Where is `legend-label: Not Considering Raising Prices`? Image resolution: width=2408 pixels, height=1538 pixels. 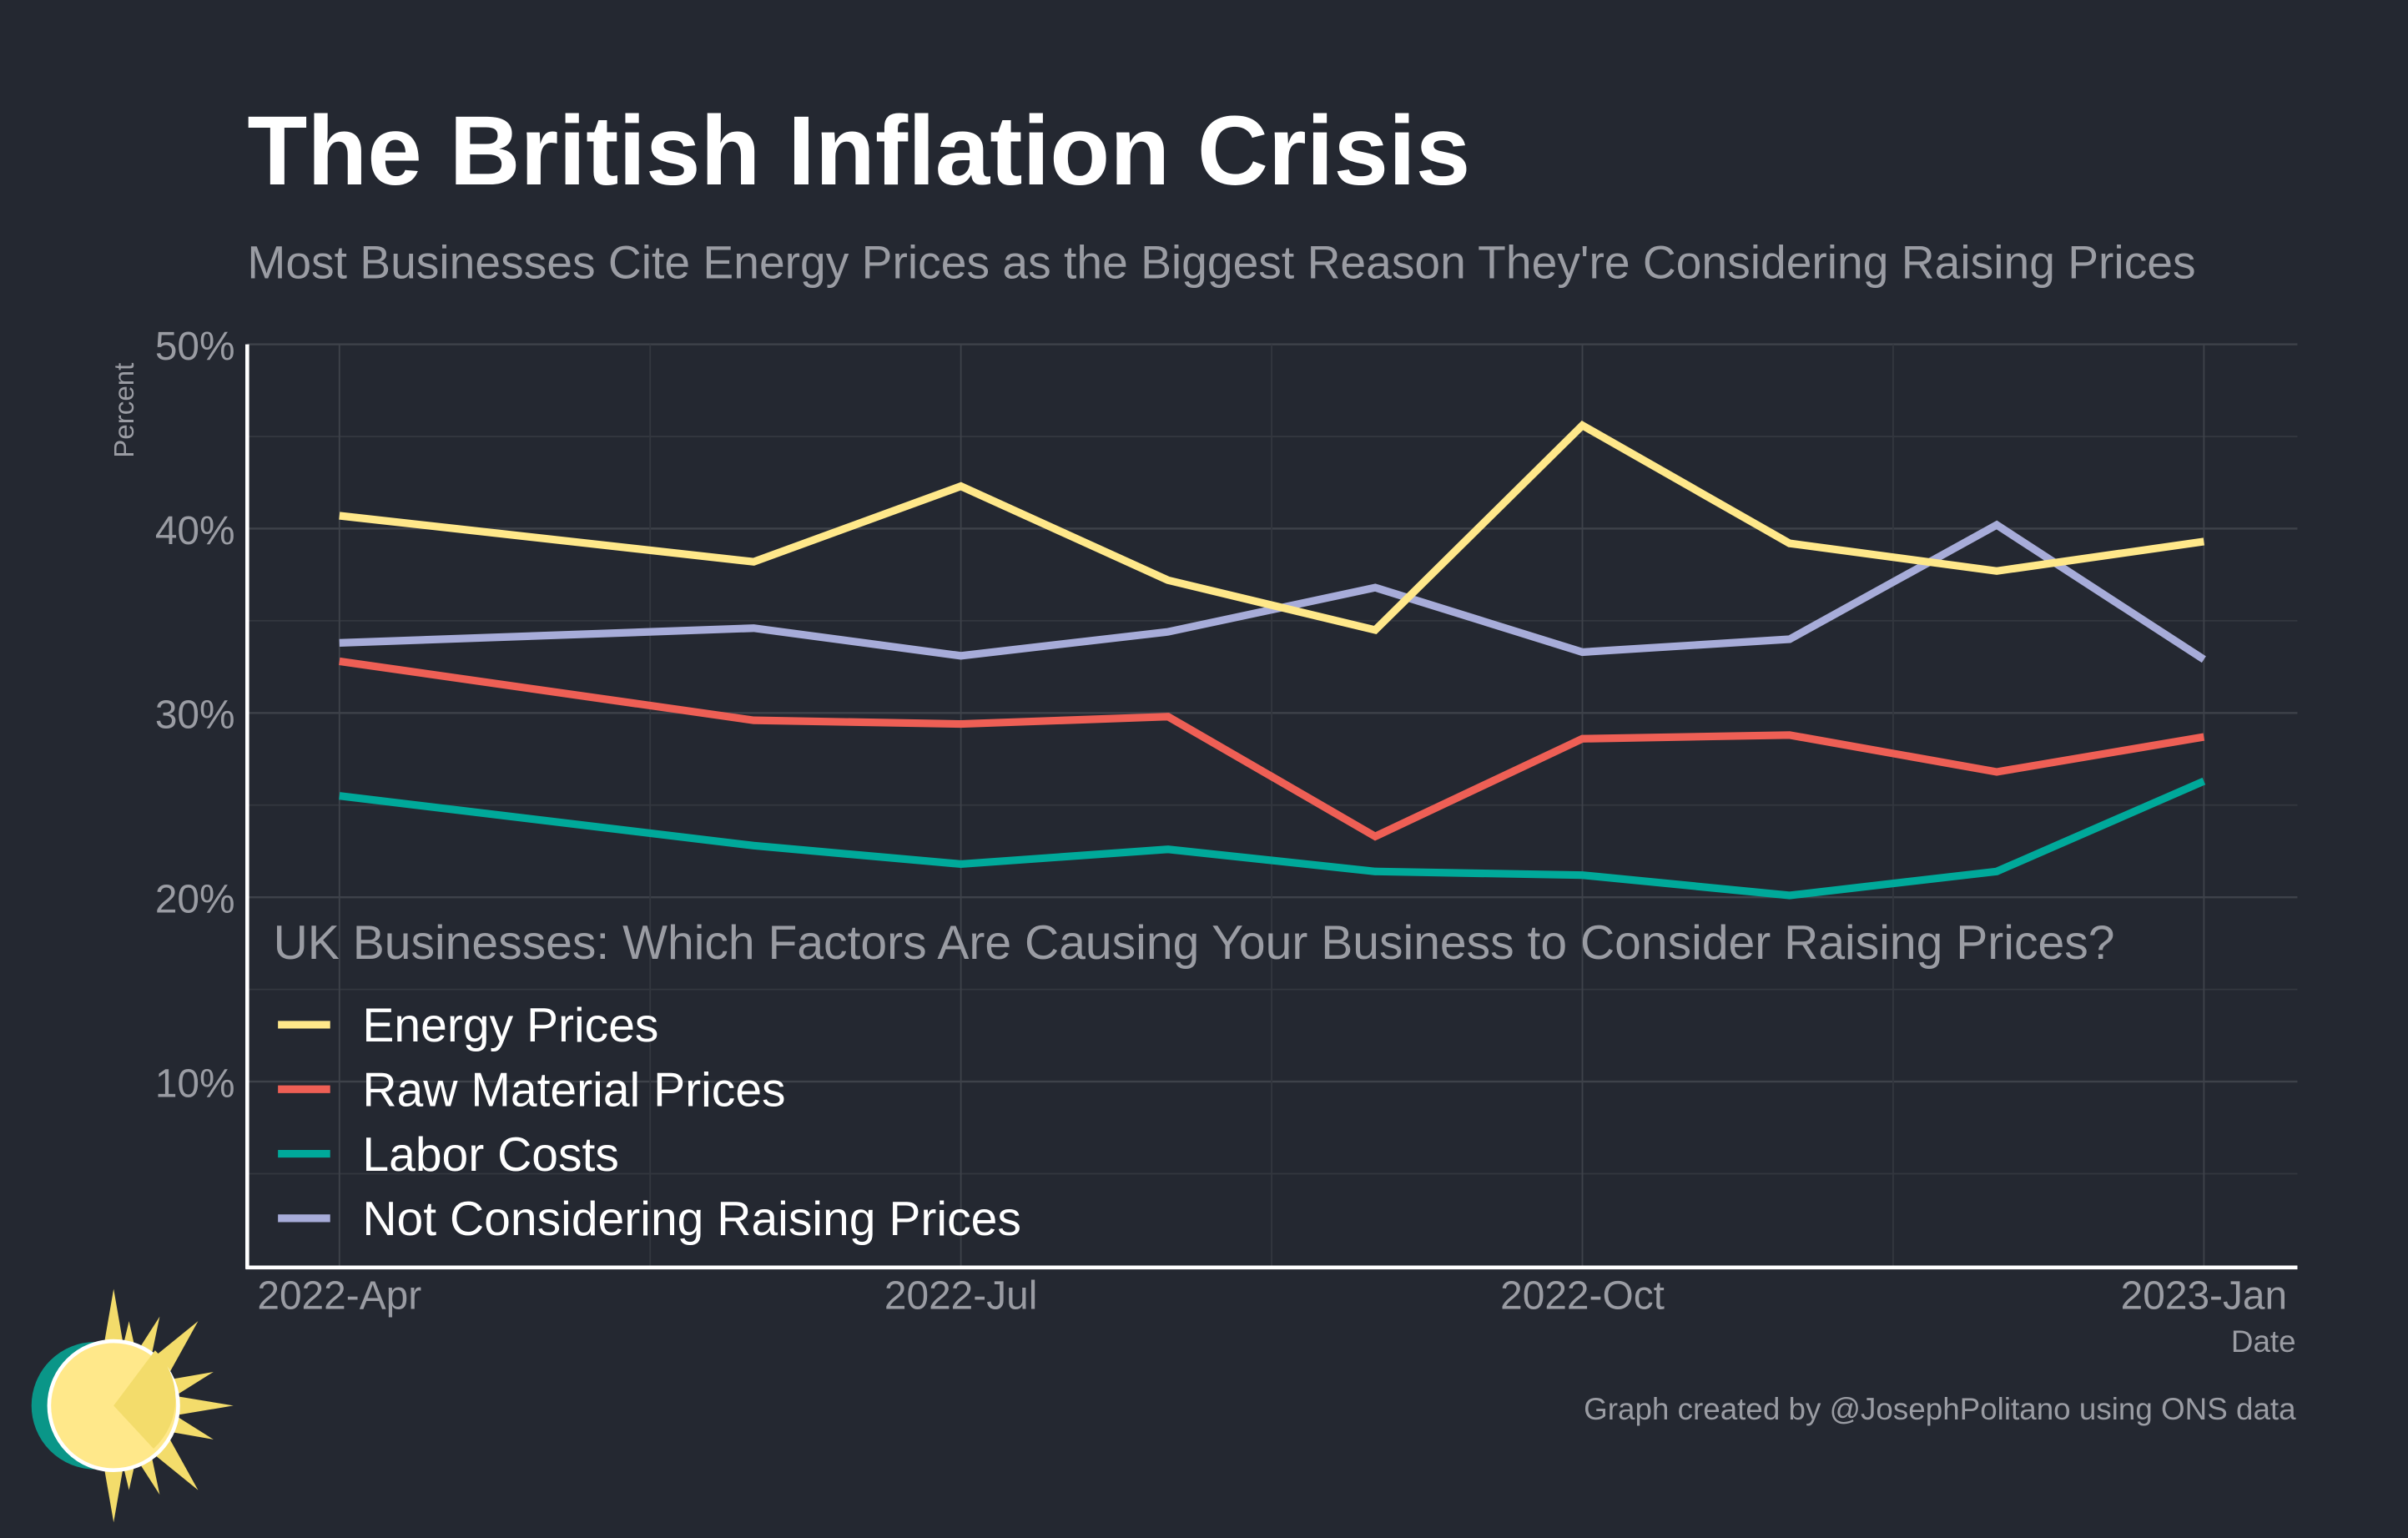 legend-label: Not Considering Raising Prices is located at coordinates (691, 1219).